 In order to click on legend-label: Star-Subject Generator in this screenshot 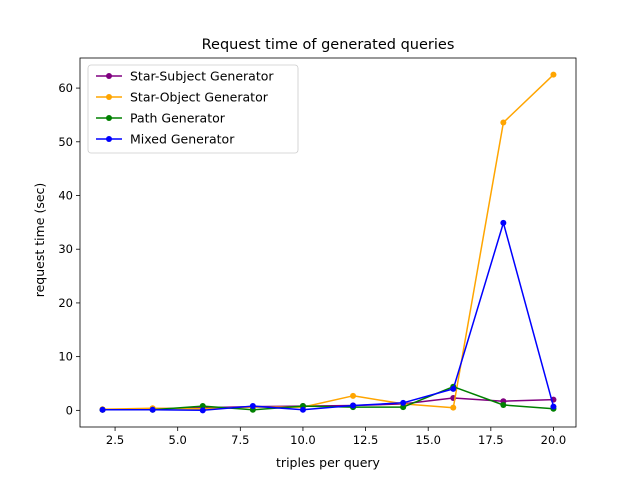, I will do `click(202, 76)`.